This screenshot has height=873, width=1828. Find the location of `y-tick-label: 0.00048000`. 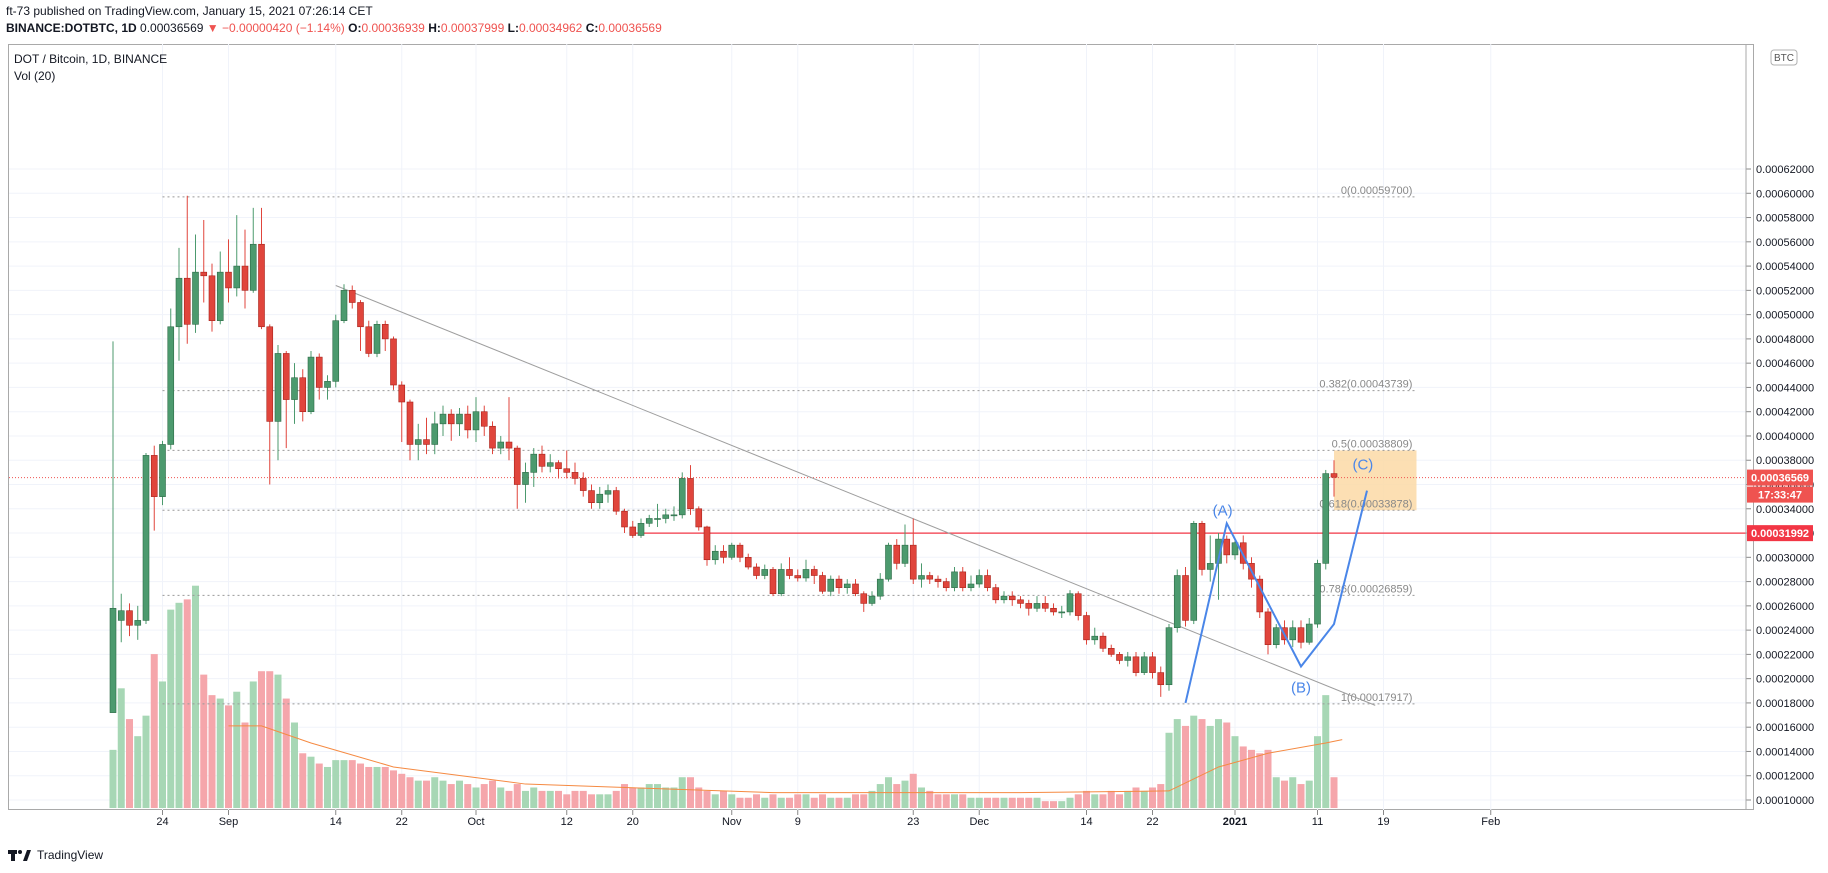

y-tick-label: 0.00048000 is located at coordinates (1785, 340).